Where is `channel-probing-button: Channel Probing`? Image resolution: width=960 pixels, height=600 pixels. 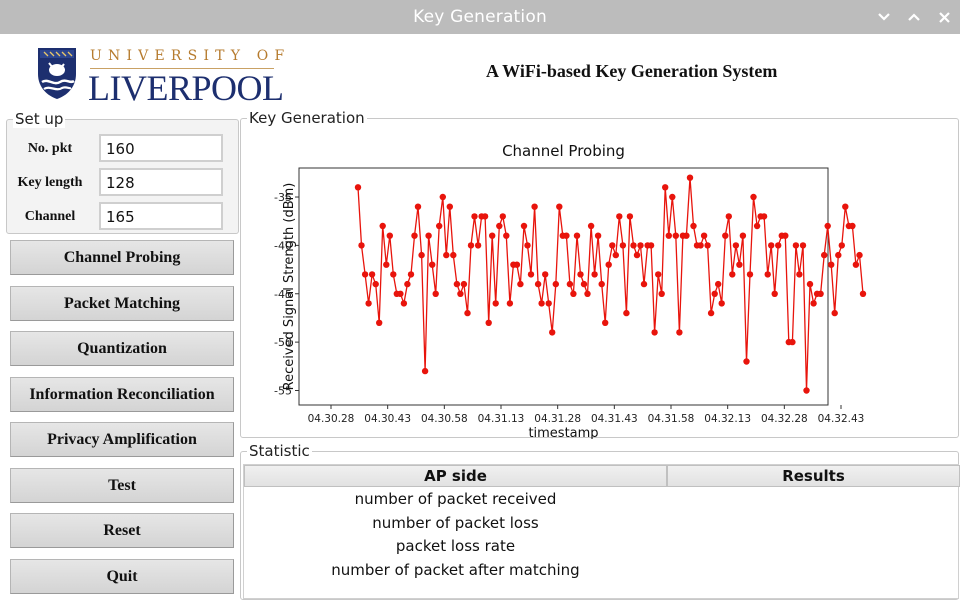
channel-probing-button: Channel Probing is located at coordinates (122, 257).